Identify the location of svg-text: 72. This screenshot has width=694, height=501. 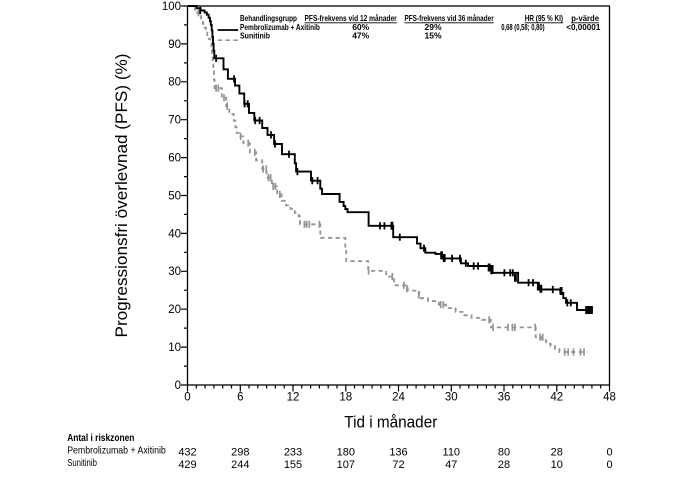
(398, 465).